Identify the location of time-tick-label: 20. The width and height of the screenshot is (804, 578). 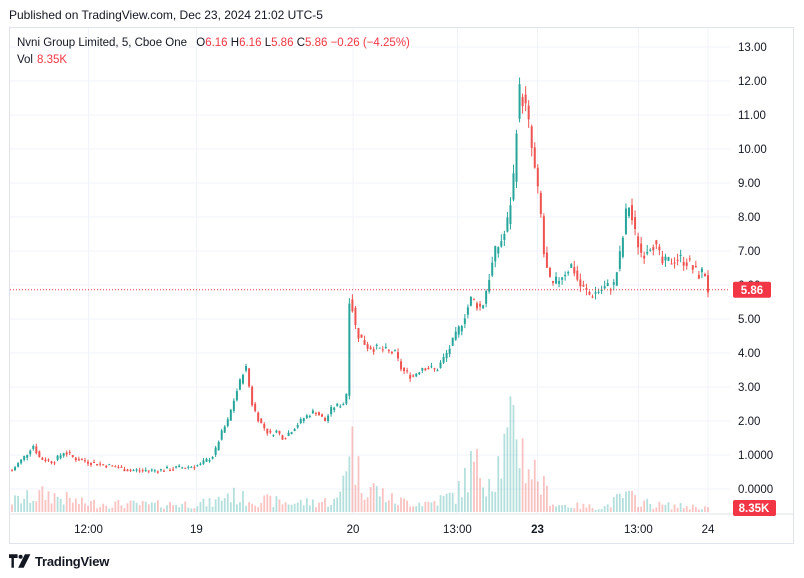
(353, 530).